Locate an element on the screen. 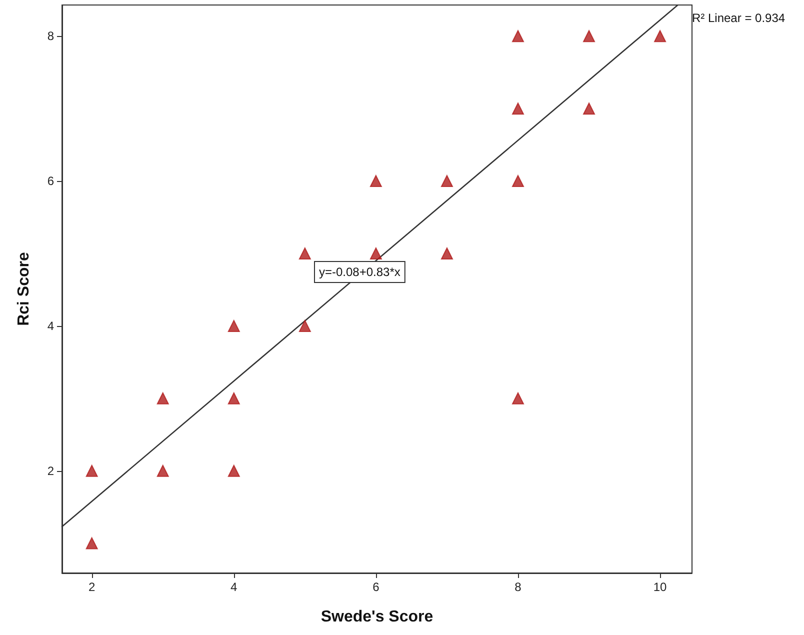 Image resolution: width=804 pixels, height=635 pixels. annotation: y=-0.08+0.83*x is located at coordinates (359, 272).